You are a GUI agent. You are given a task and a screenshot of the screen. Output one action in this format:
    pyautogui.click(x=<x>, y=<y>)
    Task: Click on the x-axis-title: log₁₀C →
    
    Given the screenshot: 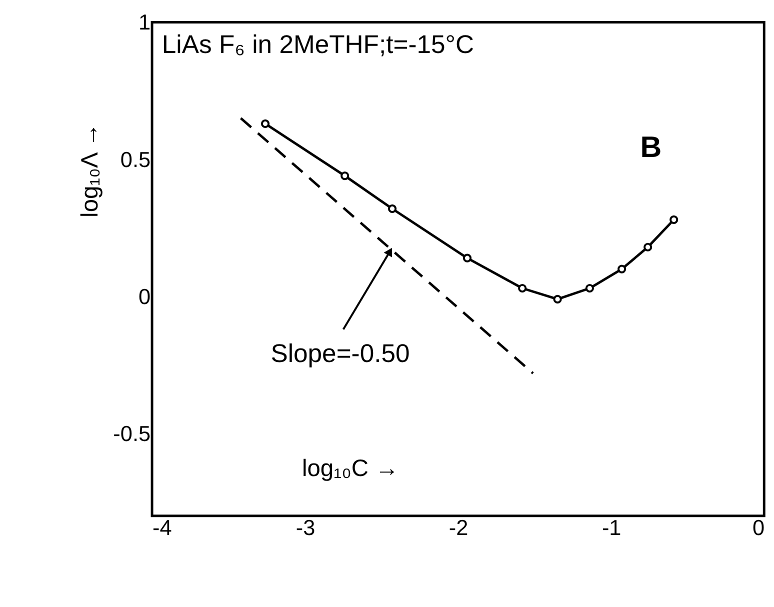 What is the action you would take?
    pyautogui.click(x=350, y=469)
    